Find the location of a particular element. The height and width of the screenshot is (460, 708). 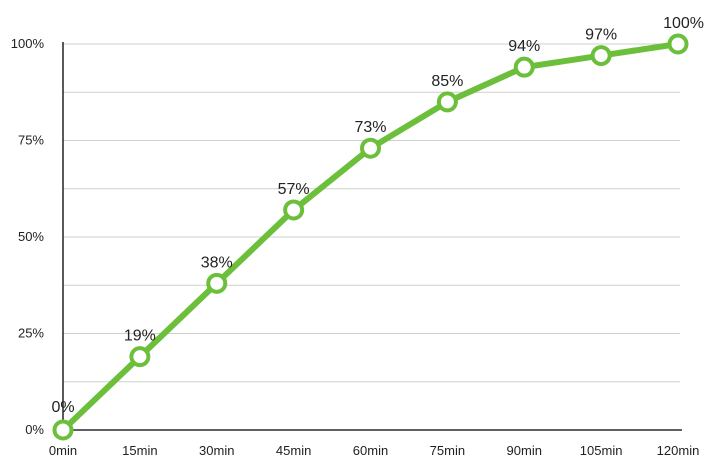

x-tick-label: 120min is located at coordinates (678, 450).